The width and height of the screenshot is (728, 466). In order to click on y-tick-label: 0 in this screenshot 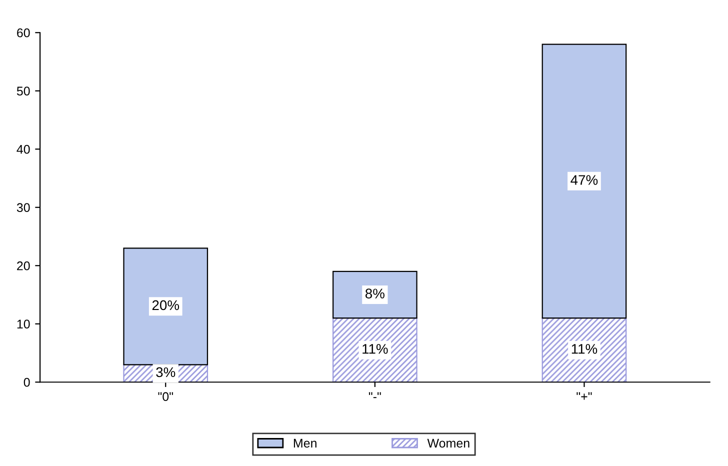, I will do `click(27, 382)`.